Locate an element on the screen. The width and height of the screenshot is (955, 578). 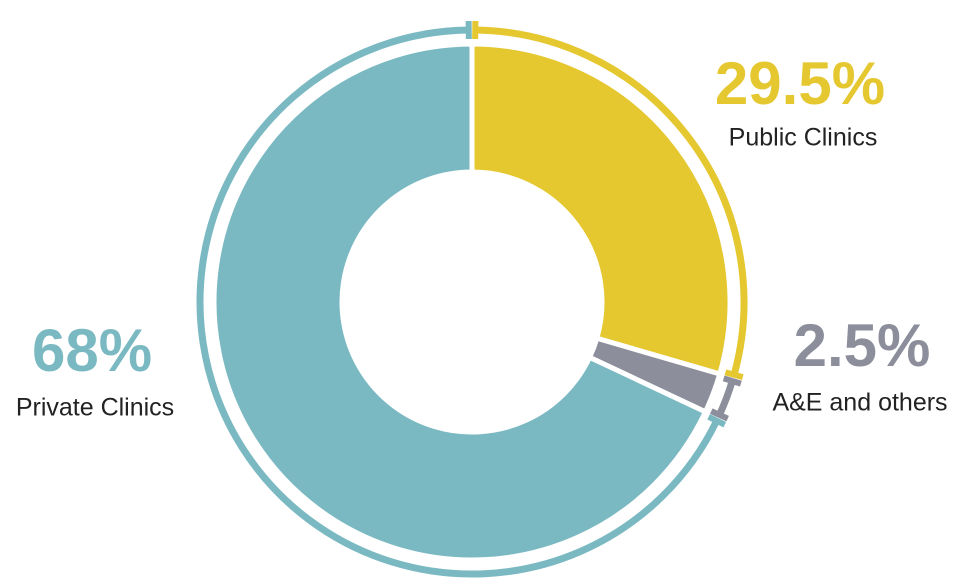
category-label: Public Clinics is located at coordinates (803, 138).